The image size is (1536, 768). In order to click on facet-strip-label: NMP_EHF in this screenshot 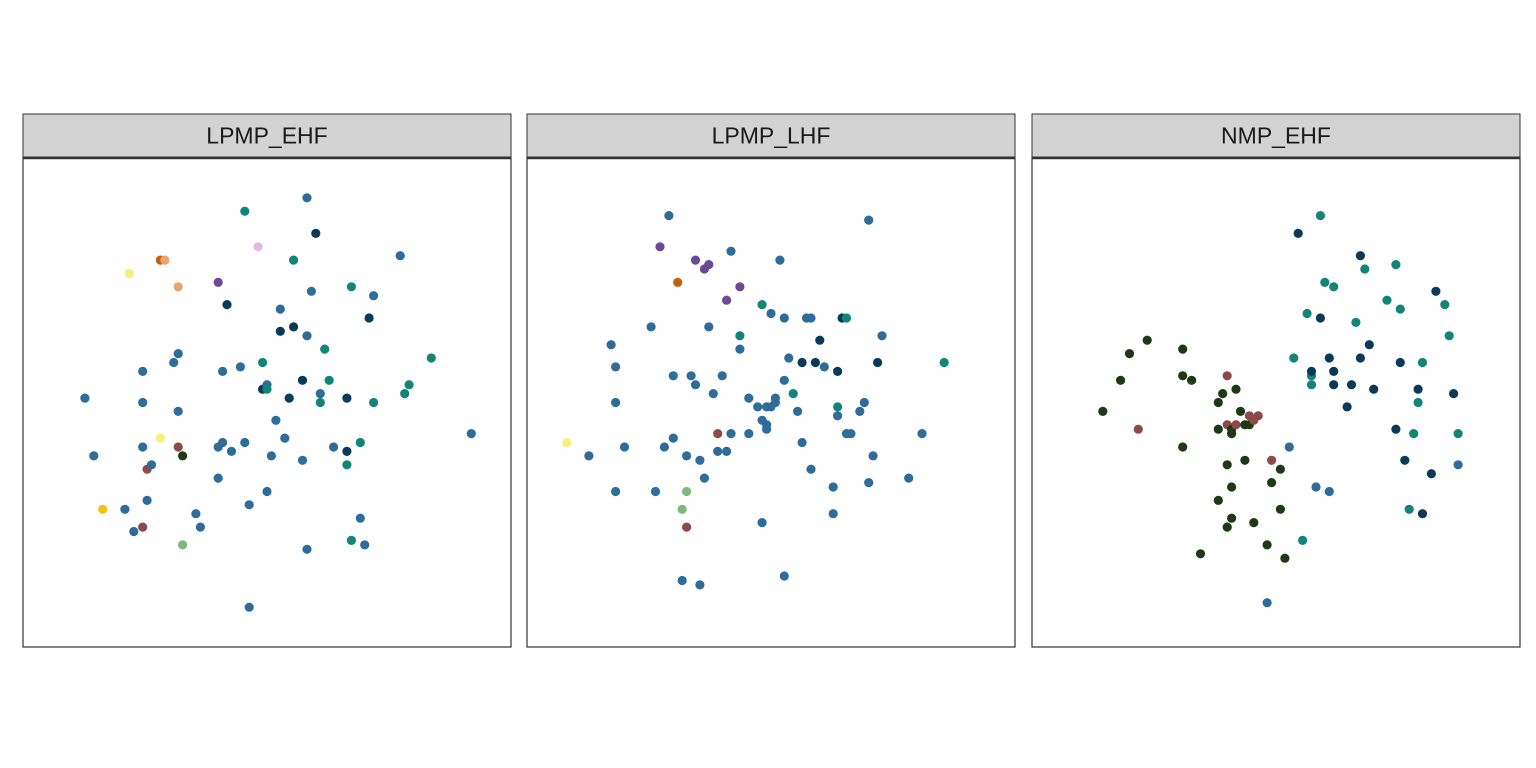, I will do `click(1276, 136)`.